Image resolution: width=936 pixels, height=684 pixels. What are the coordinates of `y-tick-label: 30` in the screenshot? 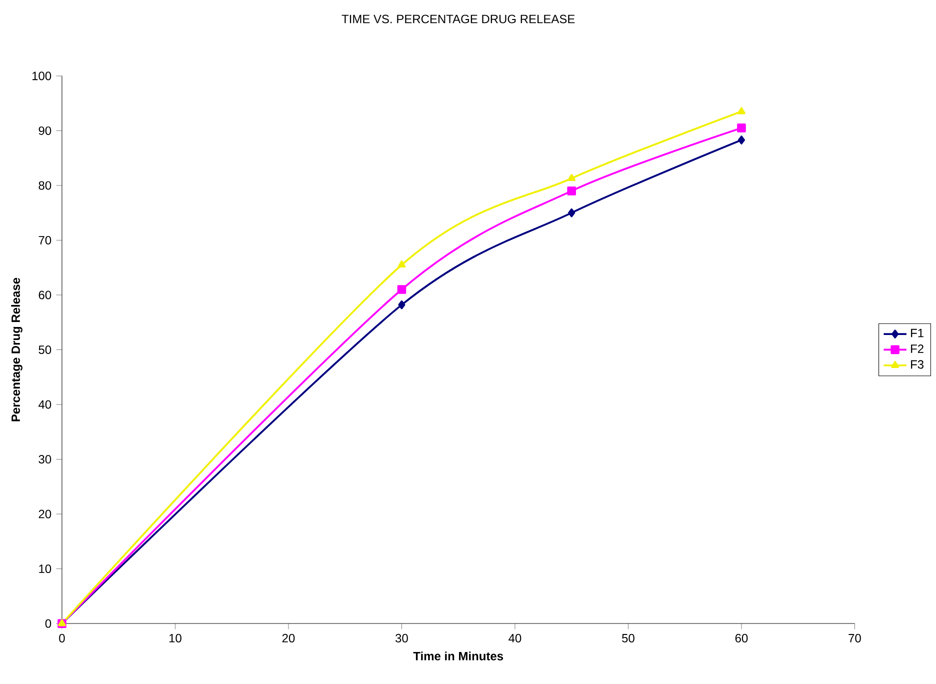 It's located at (45, 459).